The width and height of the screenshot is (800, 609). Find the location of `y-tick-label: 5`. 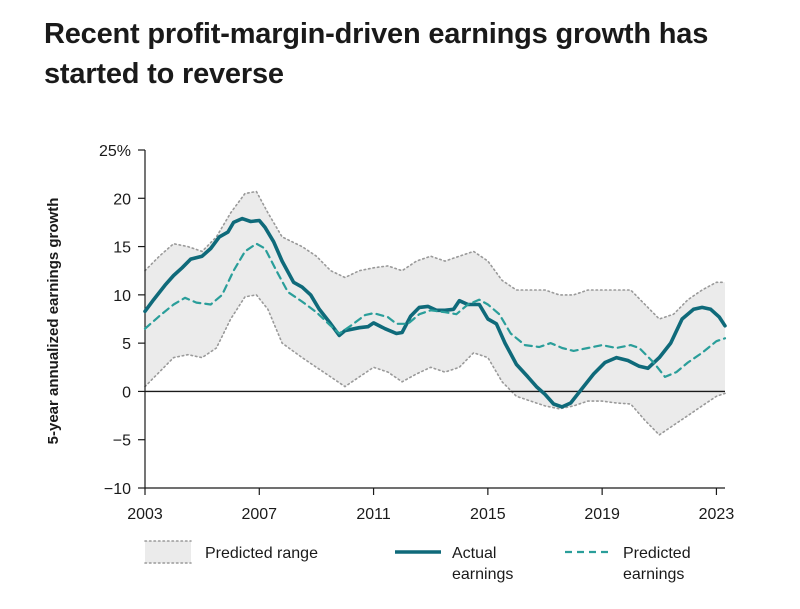

y-tick-label: 5 is located at coordinates (126, 344).